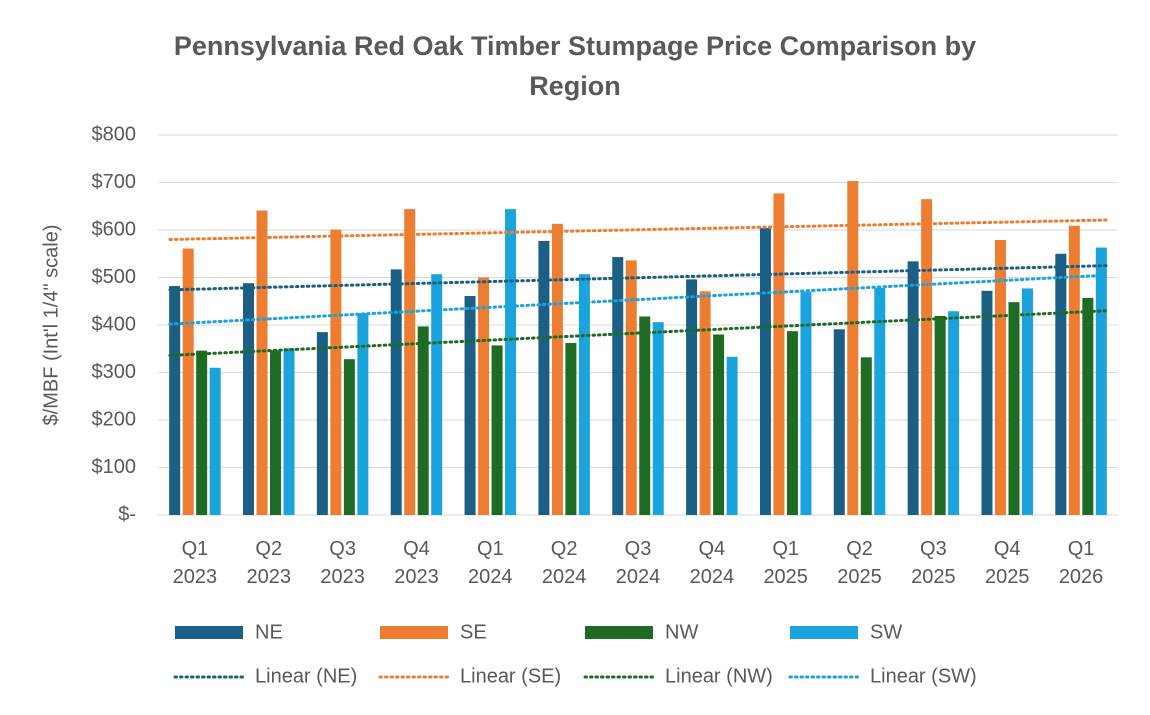 The height and width of the screenshot is (715, 1150). Describe the element at coordinates (473, 632) in the screenshot. I see `legend-label: SE` at that location.